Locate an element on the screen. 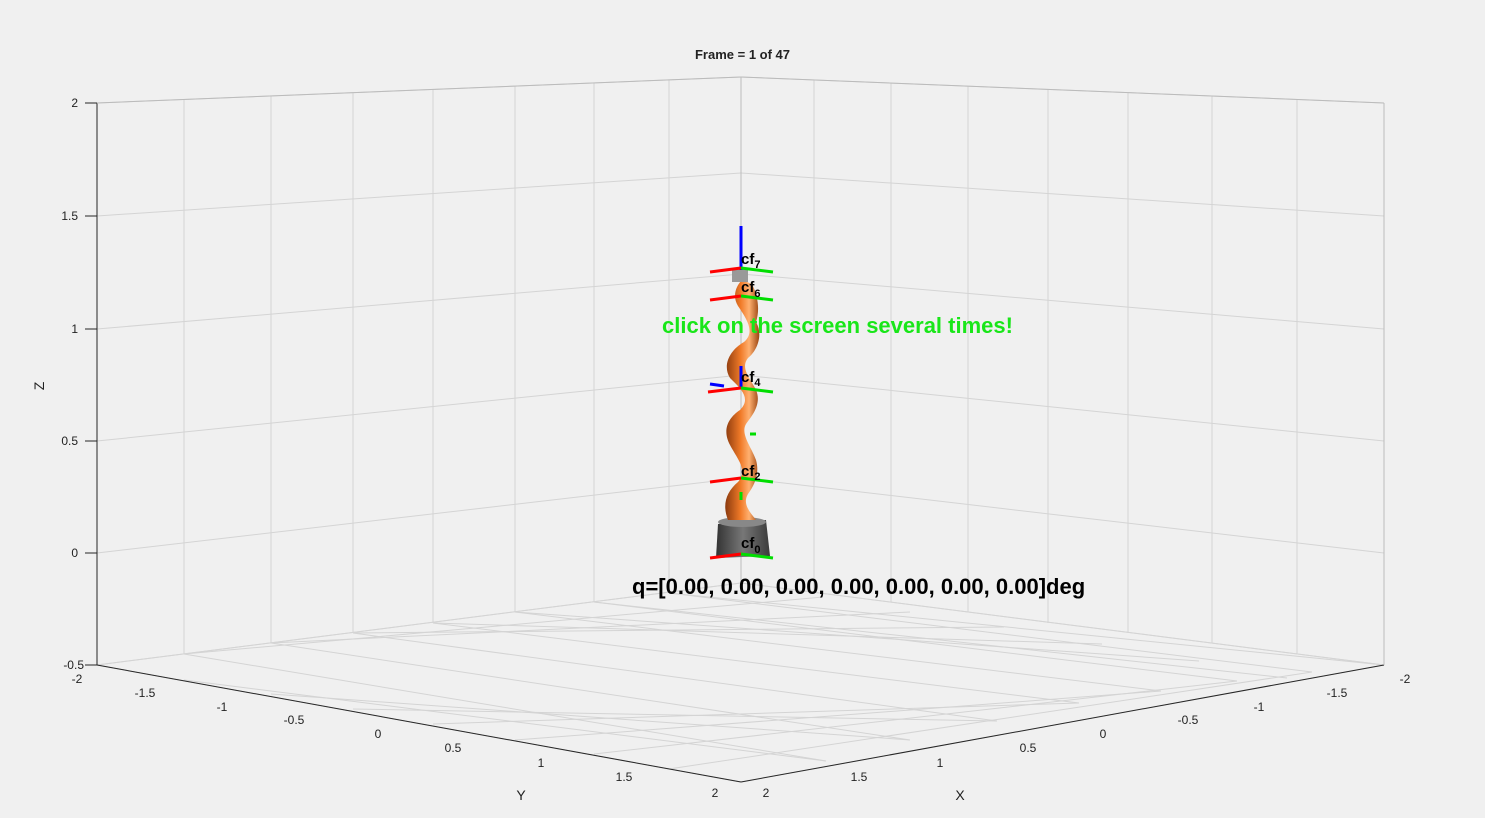 The image size is (1485, 818). frame0-x-axis is located at coordinates (725, 556).